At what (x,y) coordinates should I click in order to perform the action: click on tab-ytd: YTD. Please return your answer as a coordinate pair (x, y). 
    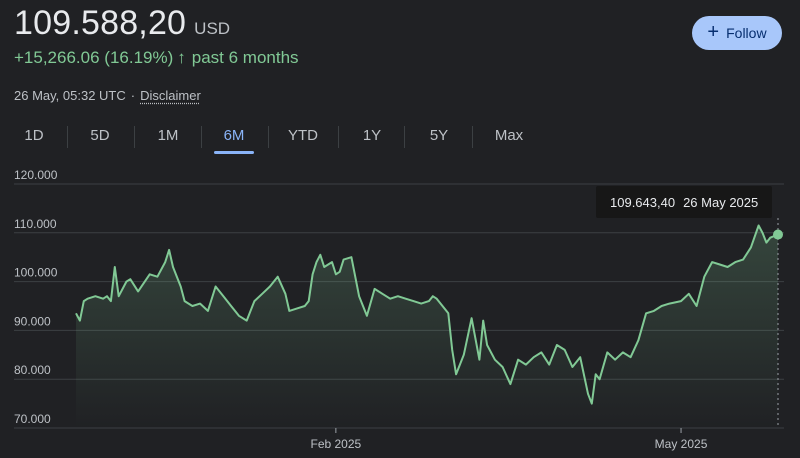
    Looking at the image, I should click on (303, 135).